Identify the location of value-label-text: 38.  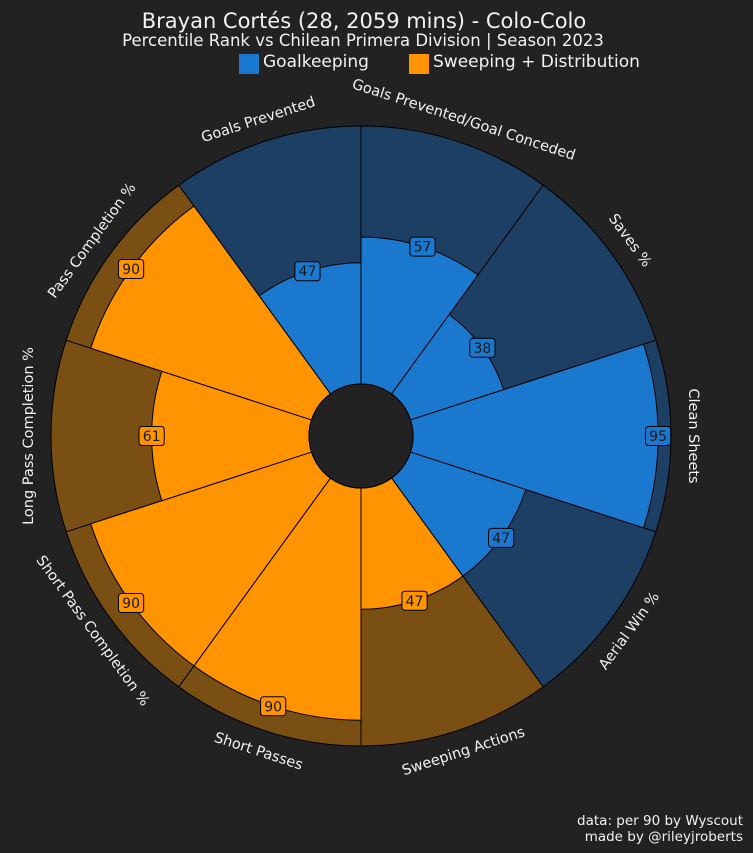
(482, 349).